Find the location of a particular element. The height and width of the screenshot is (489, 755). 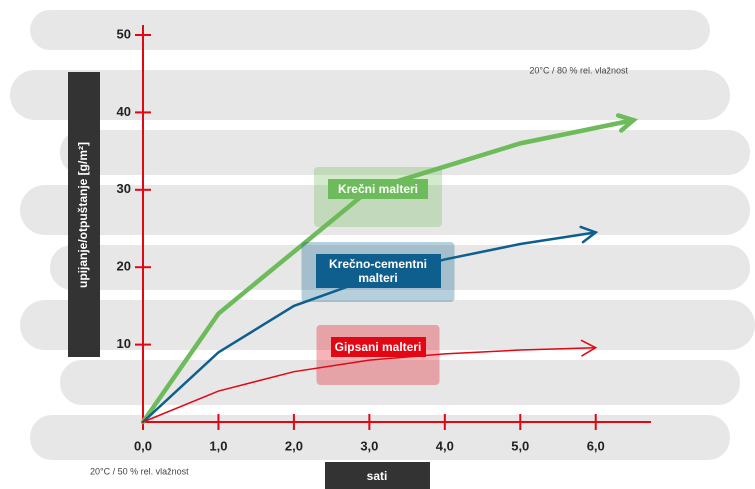

annotation: 20°C / 80 % rel. vlažnost is located at coordinates (578, 70).